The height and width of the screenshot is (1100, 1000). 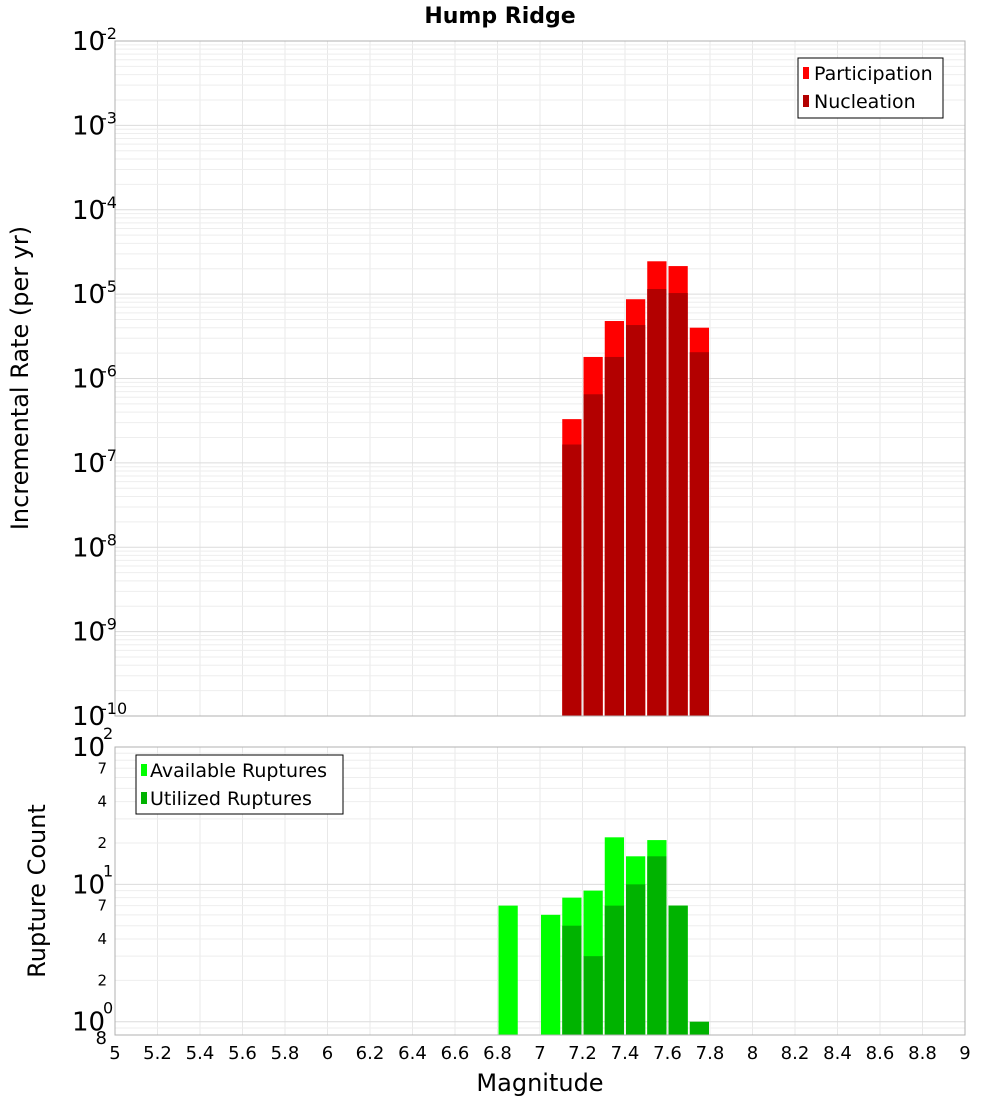 I want to click on x-tick-label: 8.6, so click(x=880, y=1053).